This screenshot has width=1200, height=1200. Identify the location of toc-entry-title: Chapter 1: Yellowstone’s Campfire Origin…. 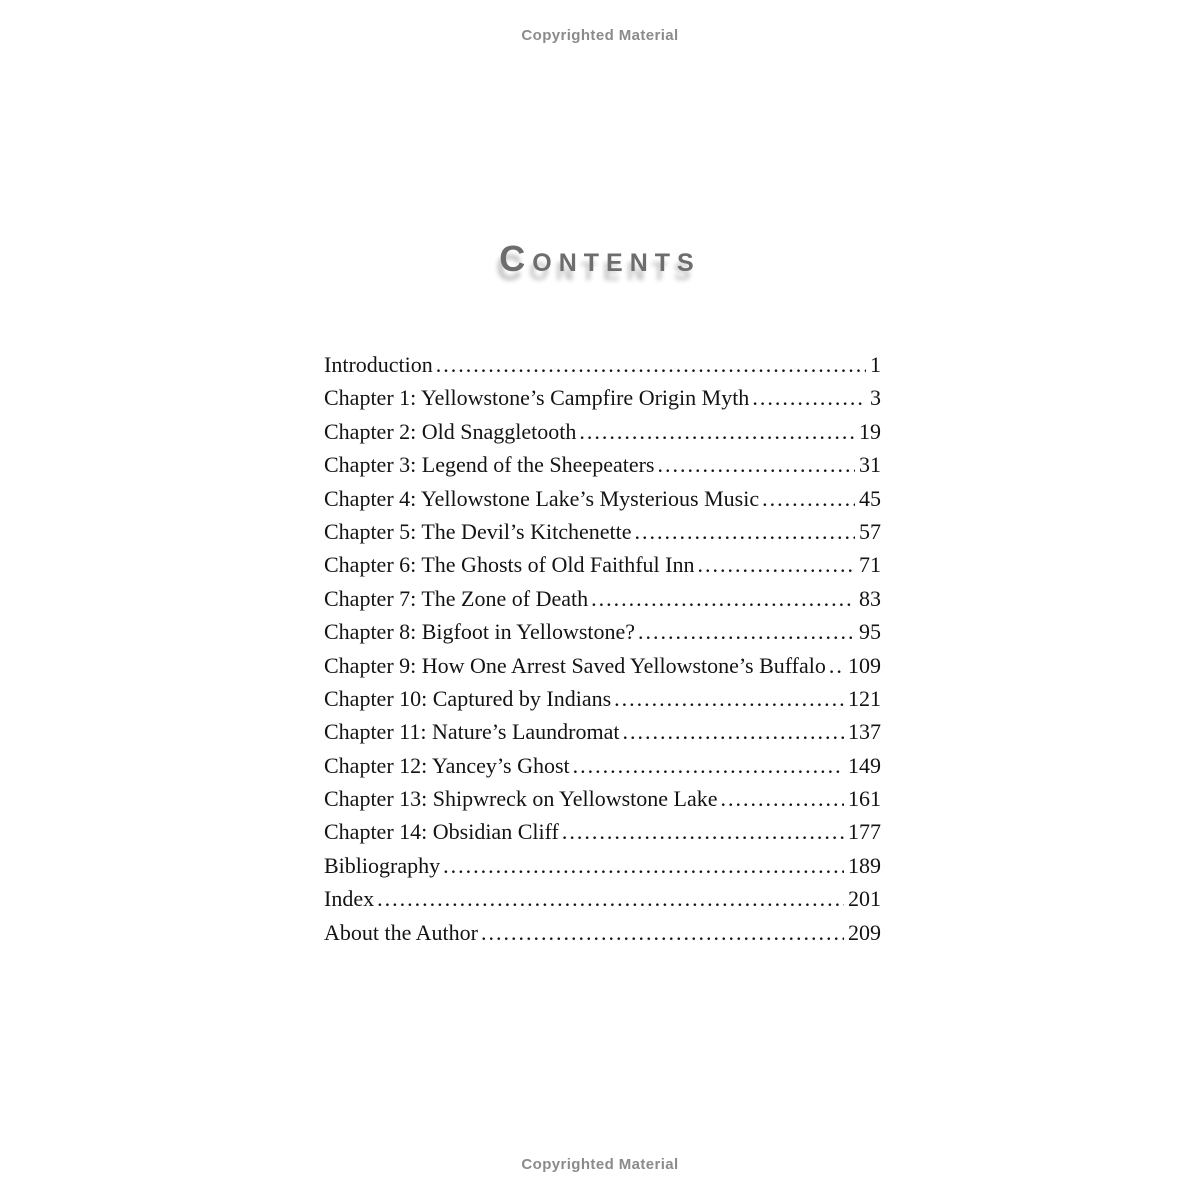
(537, 398).